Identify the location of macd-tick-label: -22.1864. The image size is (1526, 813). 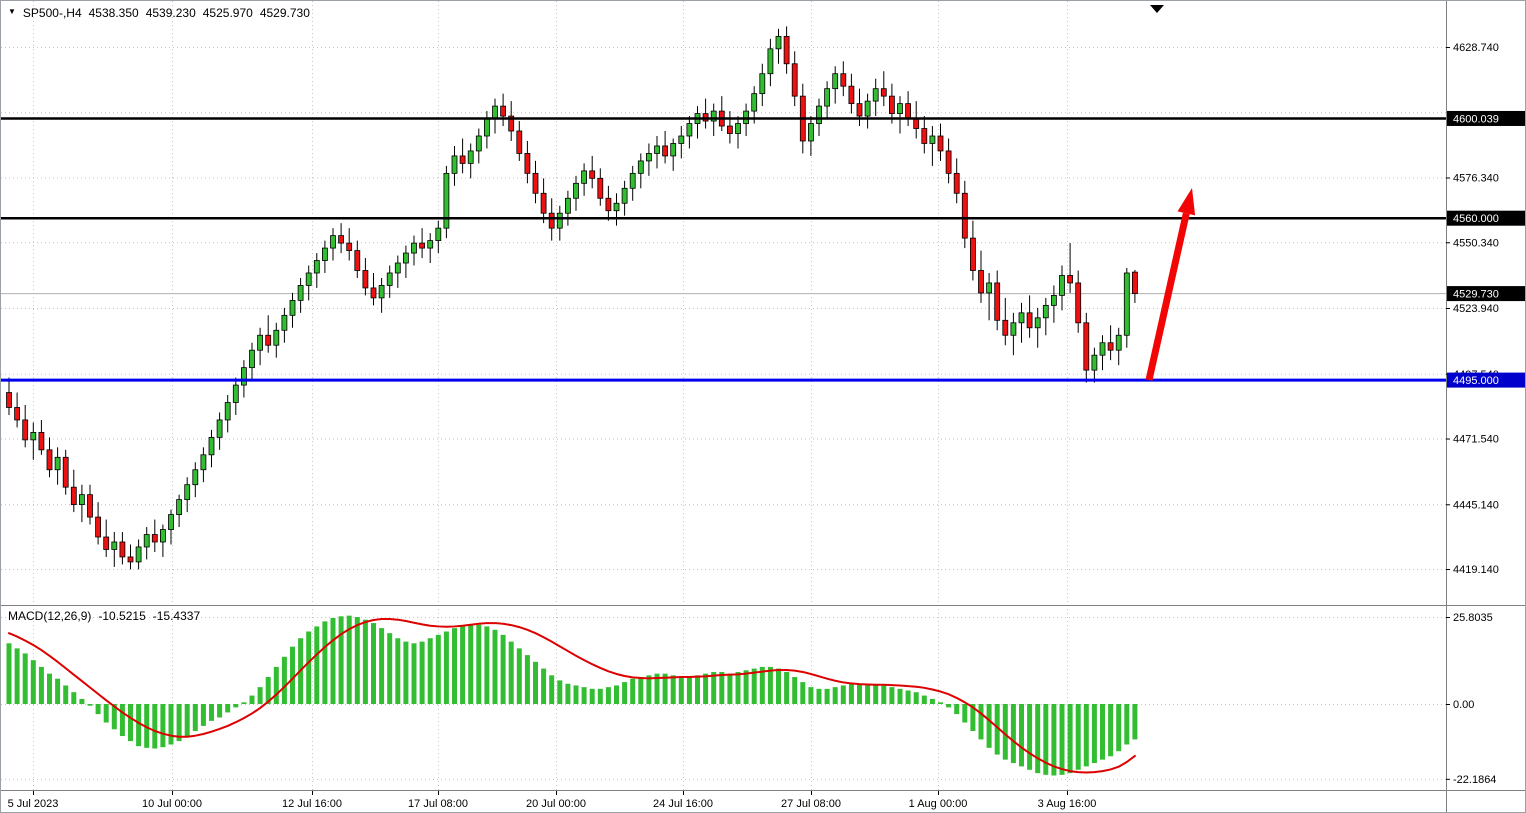
(1474, 780).